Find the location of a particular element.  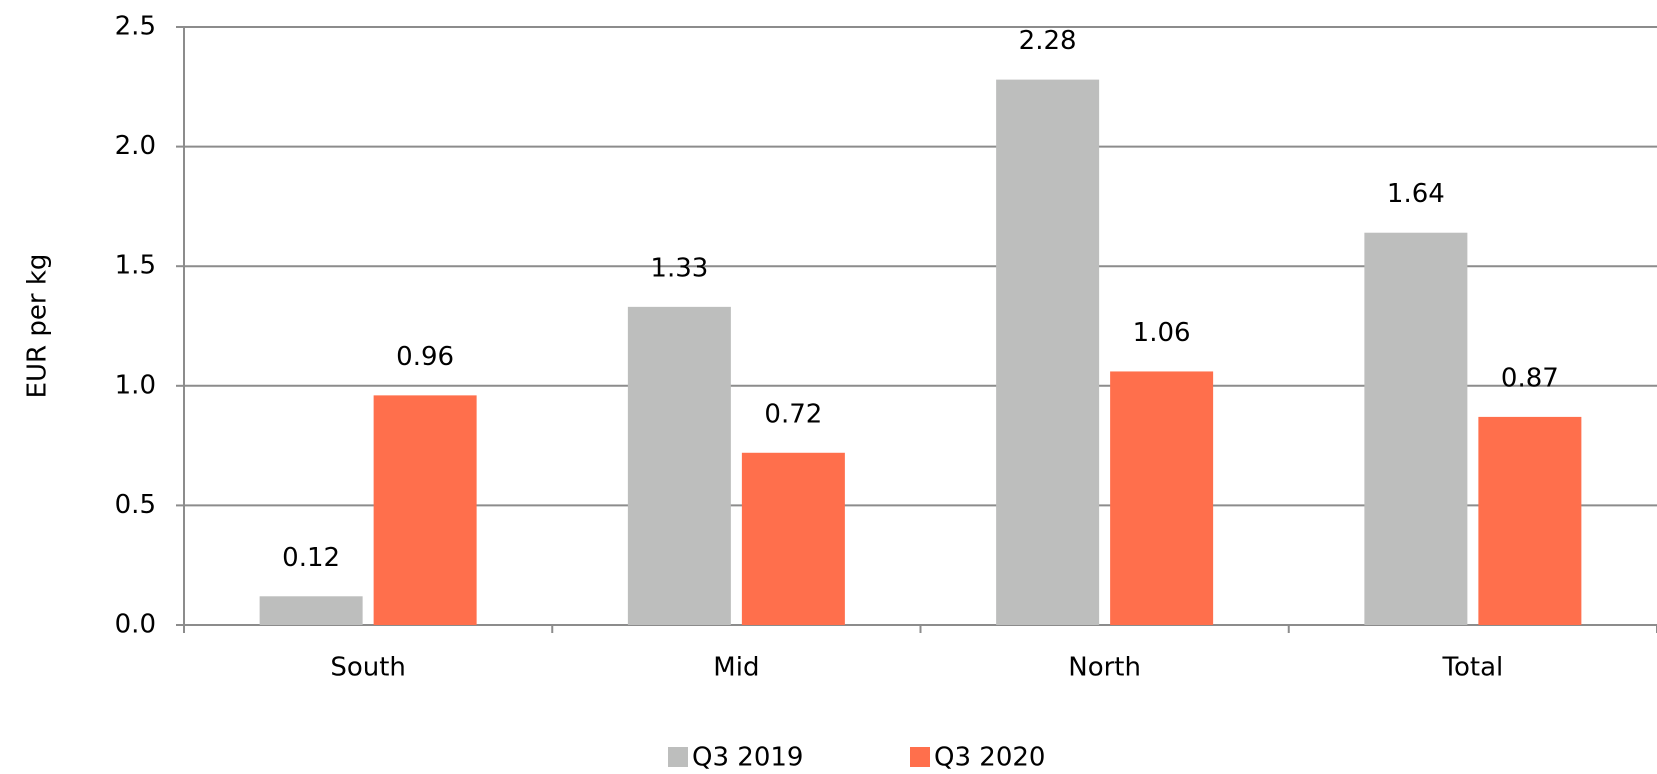

x-tick-label: Mid is located at coordinates (736, 668).